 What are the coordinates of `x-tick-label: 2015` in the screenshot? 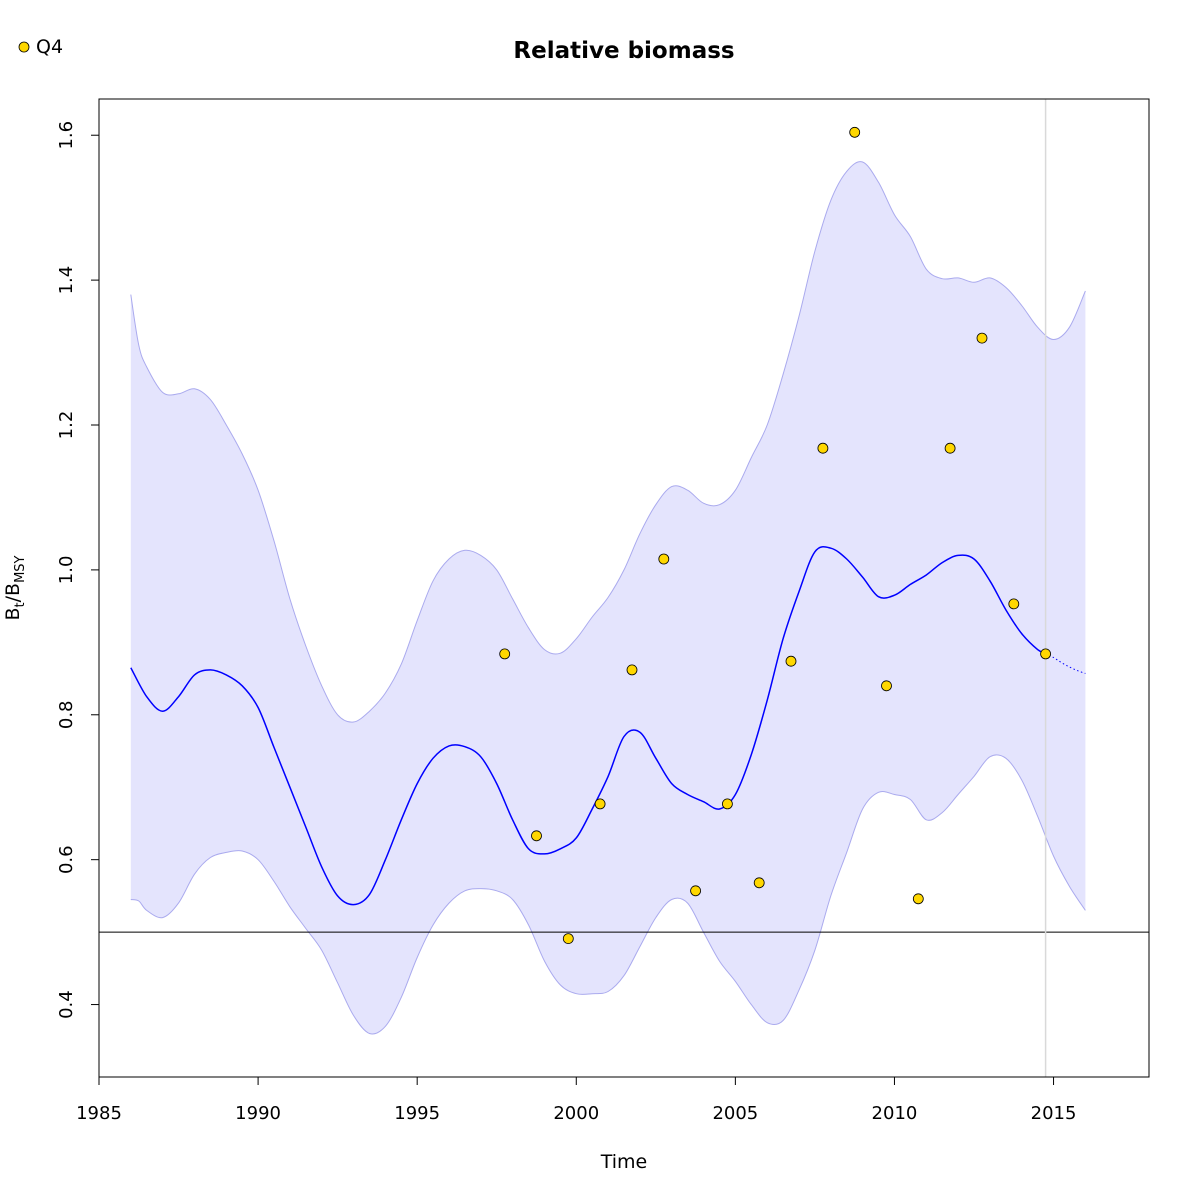 It's located at (1054, 1113).